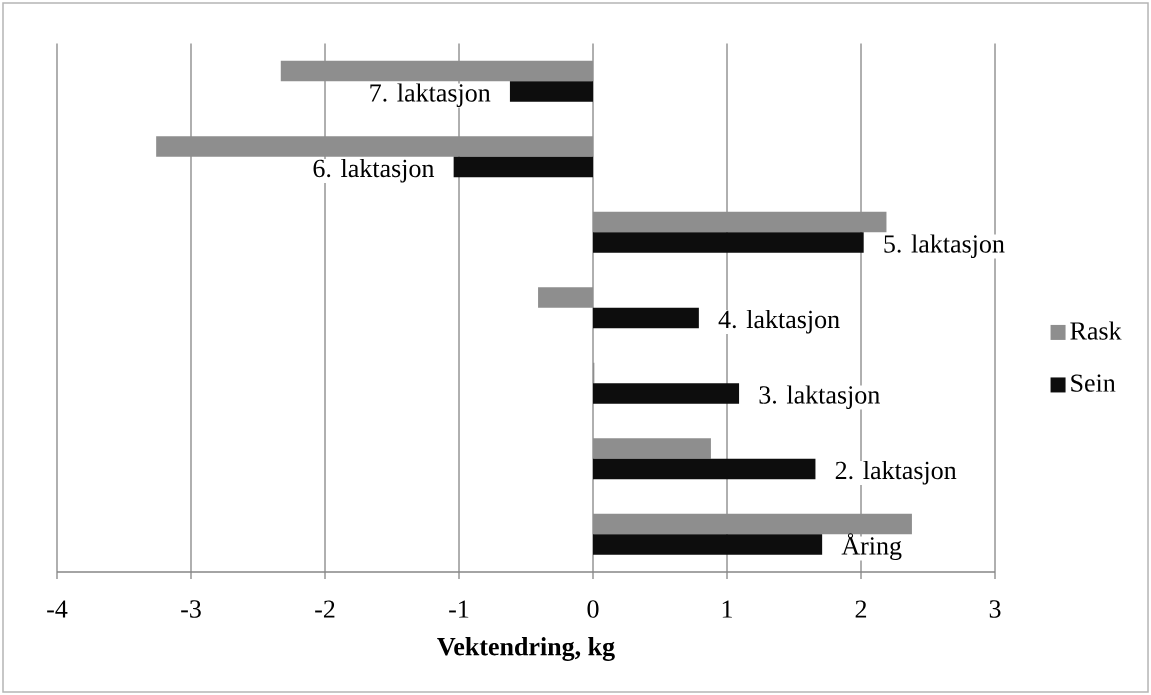 This screenshot has width=1151, height=695. What do you see at coordinates (861, 609) in the screenshot?
I see `x-tick-label: 2` at bounding box center [861, 609].